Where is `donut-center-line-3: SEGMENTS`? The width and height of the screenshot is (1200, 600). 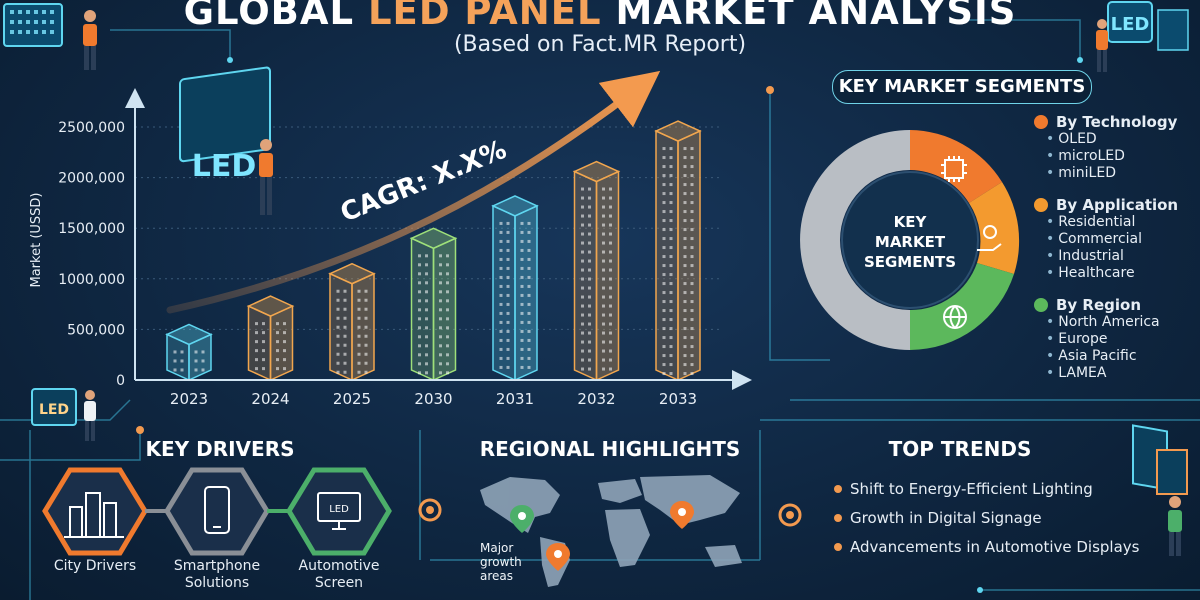 donut-center-line-3: SEGMENTS is located at coordinates (910, 262).